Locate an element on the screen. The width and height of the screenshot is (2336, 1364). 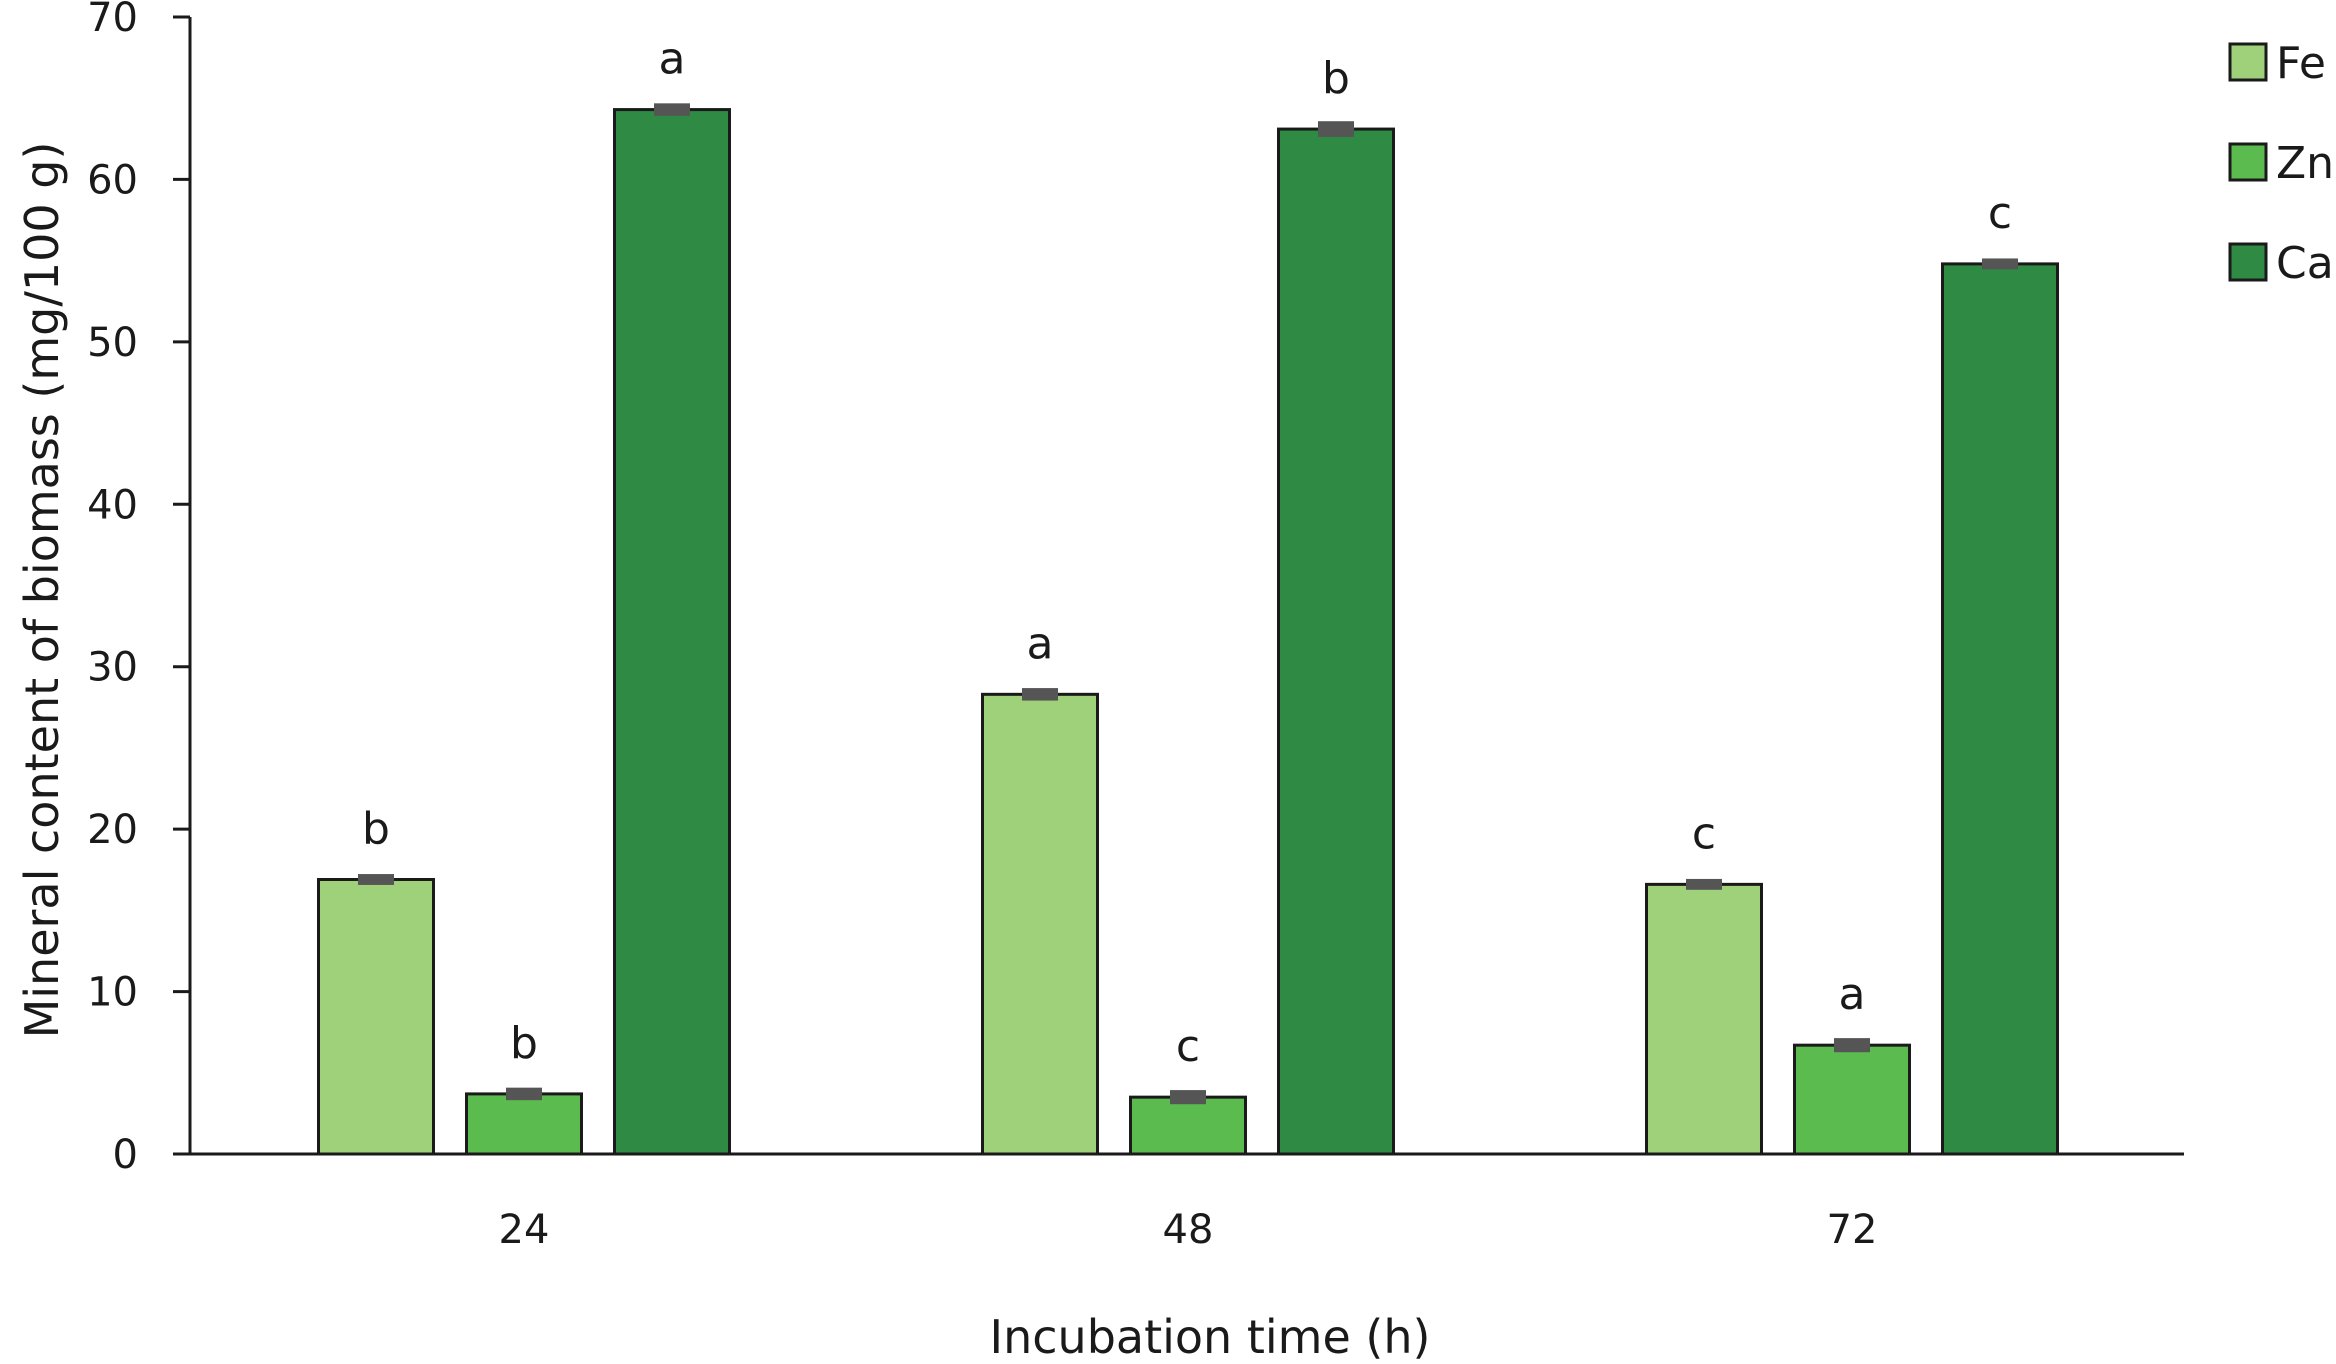
significance-letter-fe-48: a is located at coordinates (1040, 643).